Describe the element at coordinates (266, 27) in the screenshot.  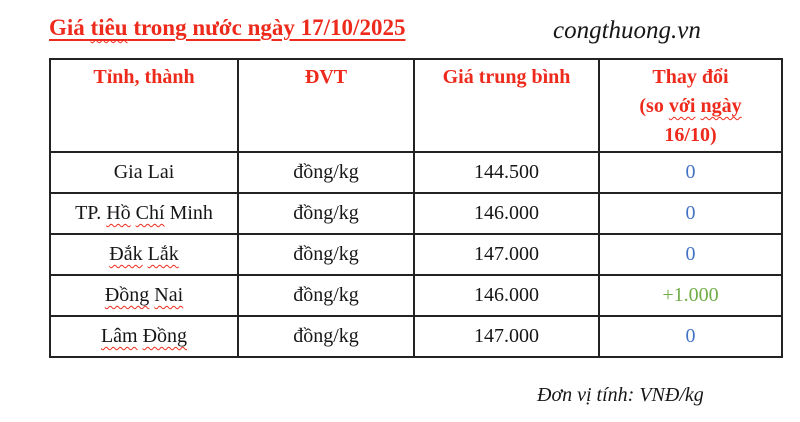
I see `text-part: trong nước ngày 17/10/2025` at that location.